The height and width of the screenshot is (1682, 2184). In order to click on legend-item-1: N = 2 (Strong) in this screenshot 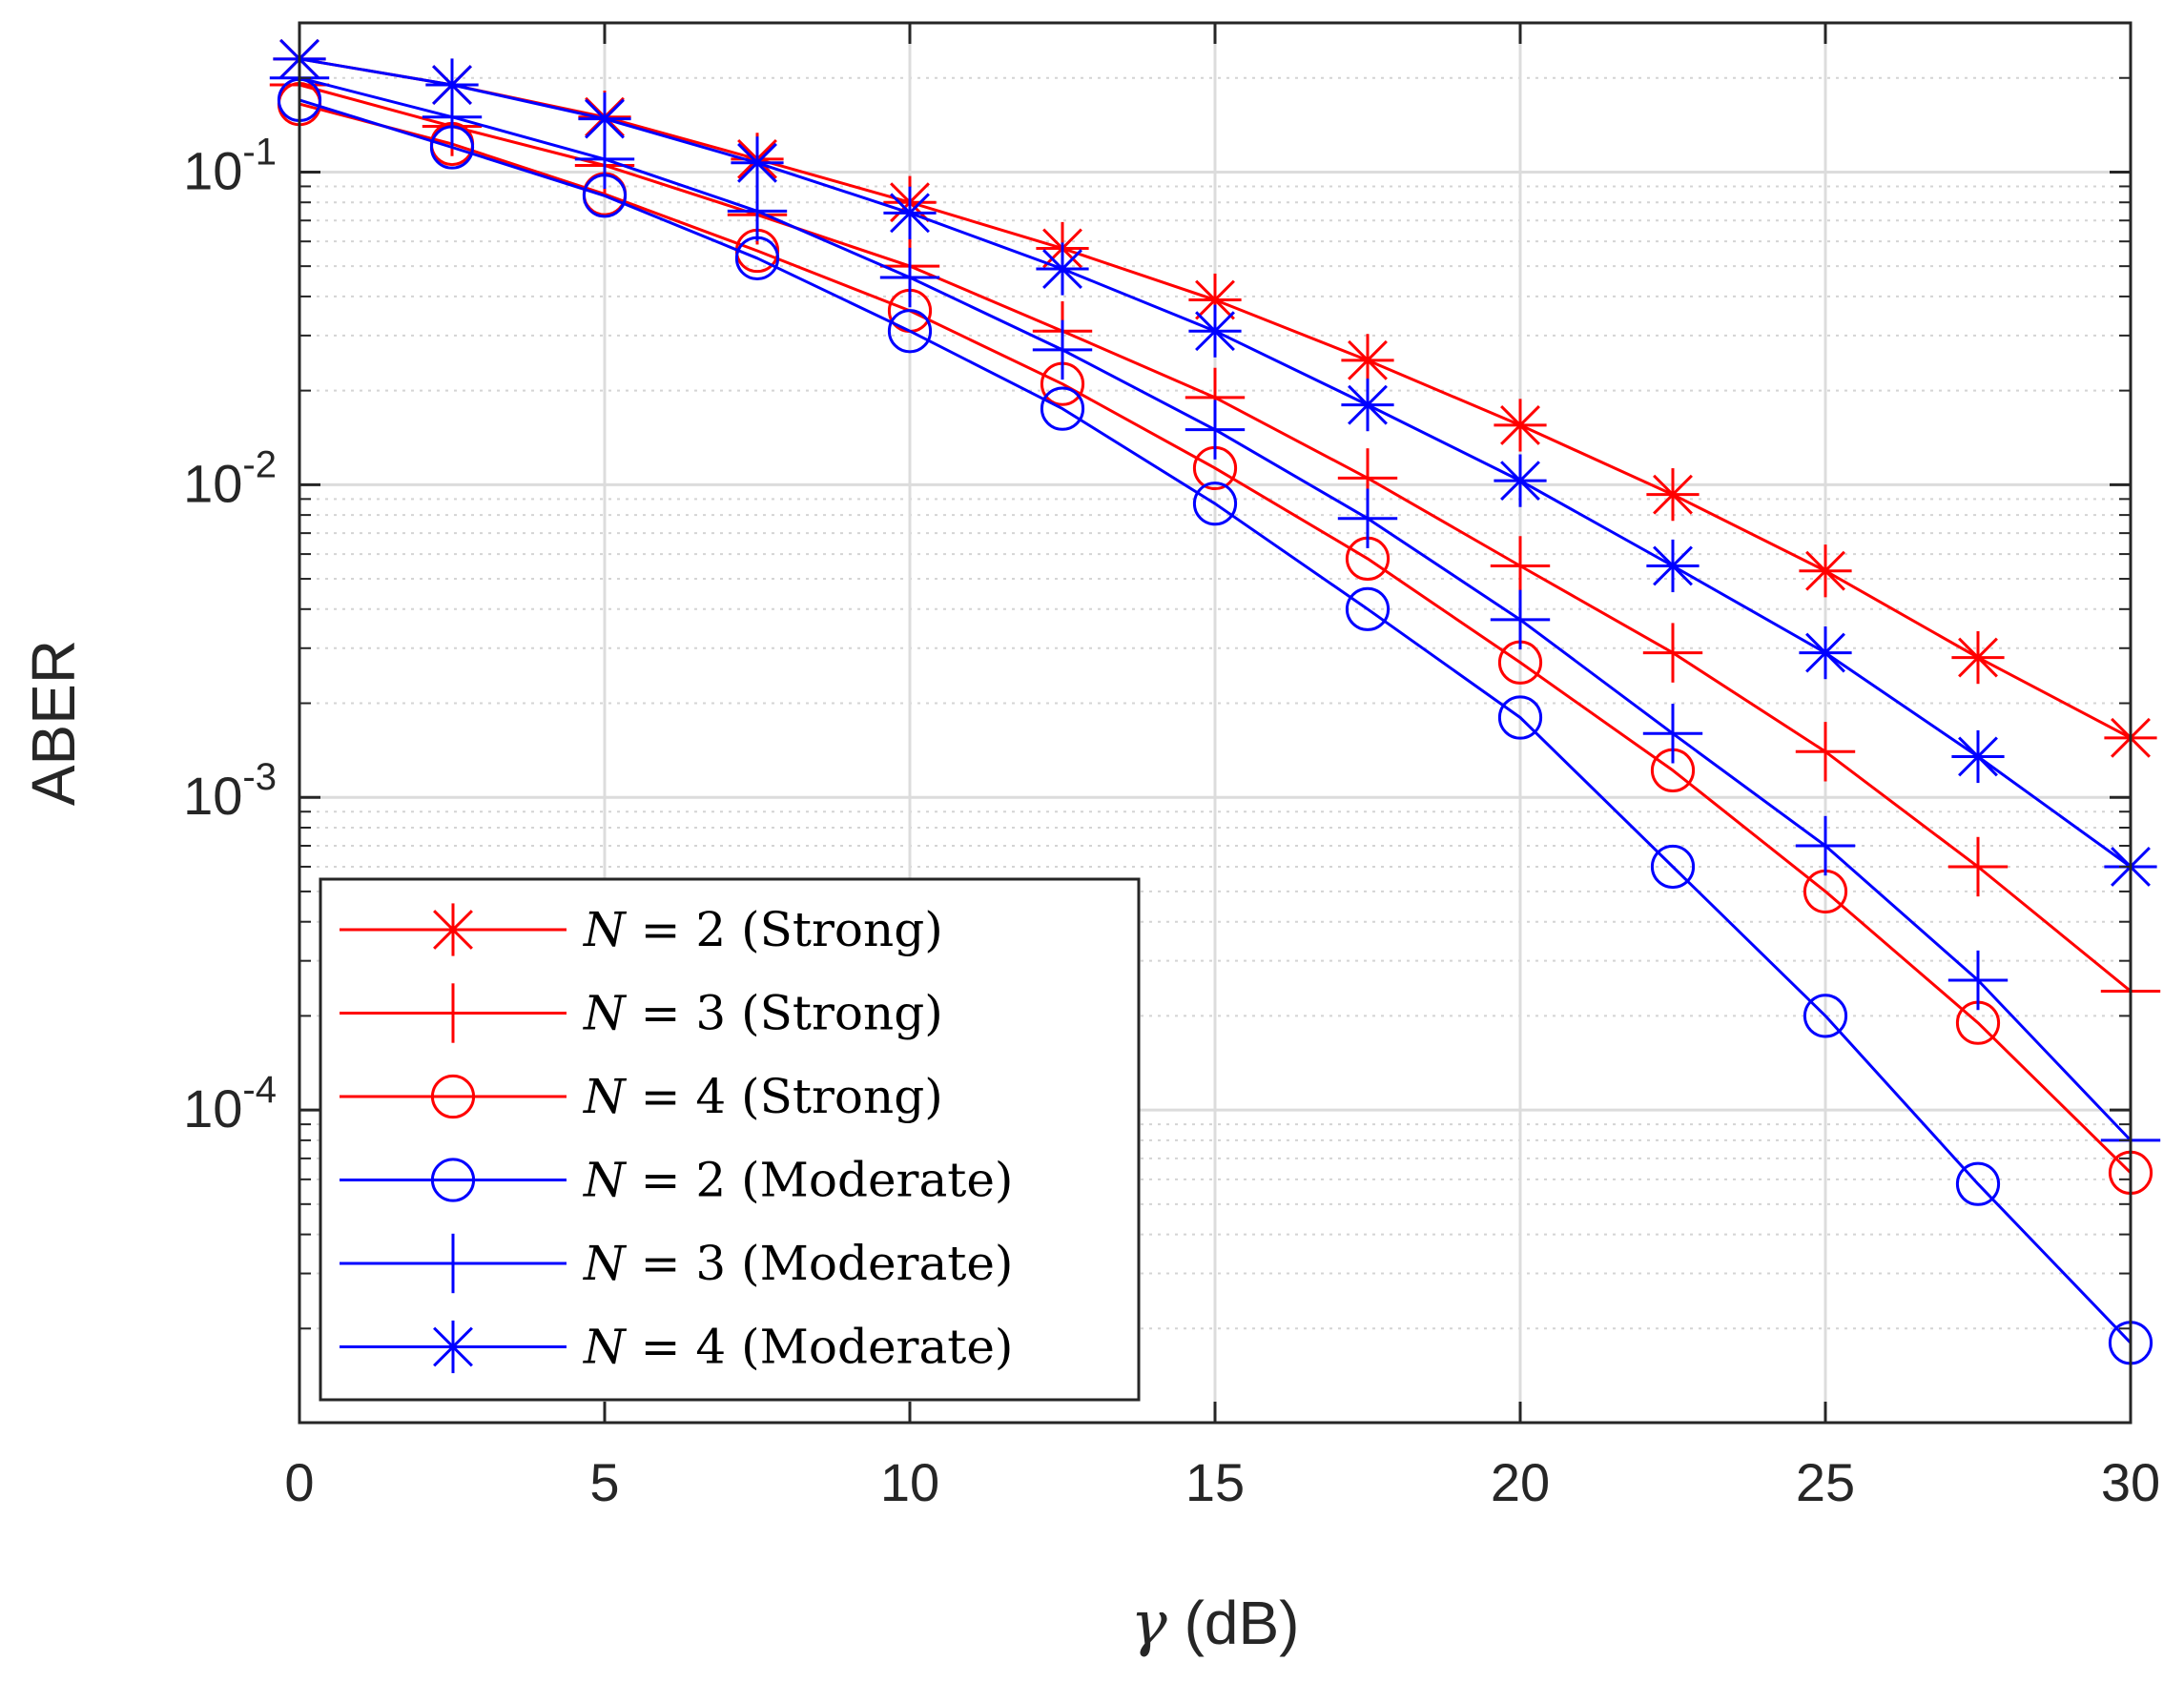, I will do `click(642, 929)`.